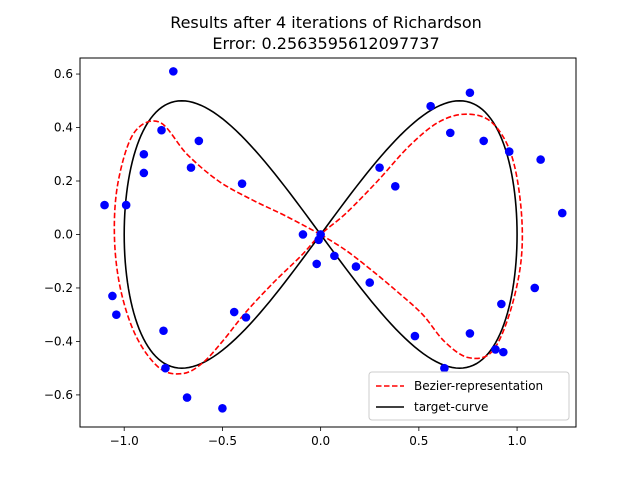 This screenshot has height=480, width=640. What do you see at coordinates (58, 341) in the screenshot?
I see `y-tick-label: −0.4` at bounding box center [58, 341].